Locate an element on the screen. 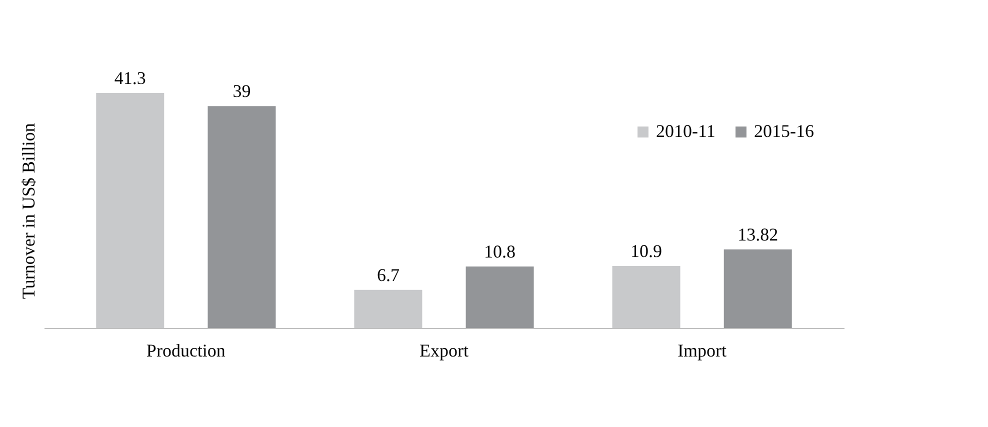  data-label: 41.3 is located at coordinates (130, 78).